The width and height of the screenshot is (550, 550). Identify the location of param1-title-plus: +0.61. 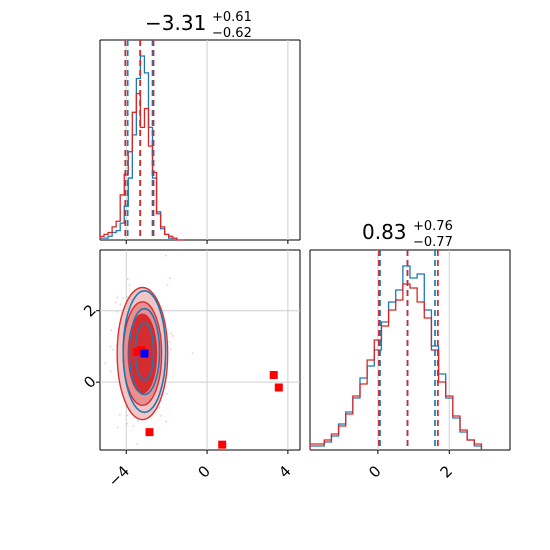
(232, 17).